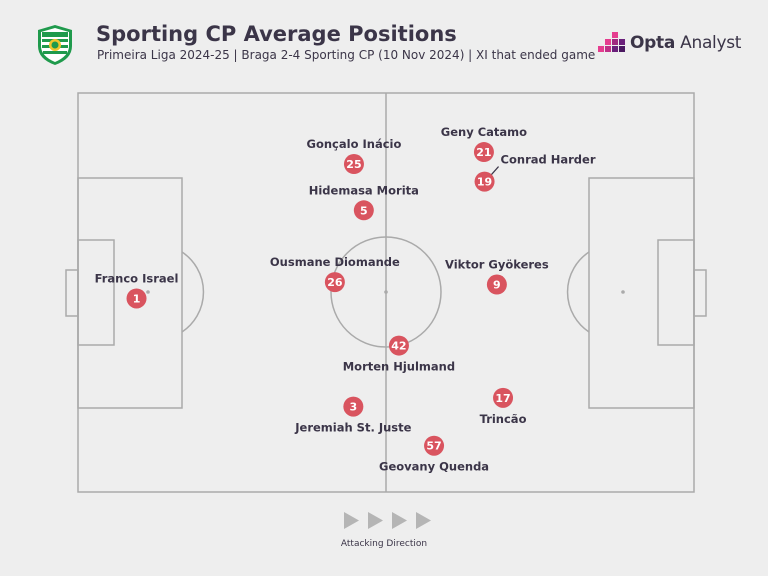 The height and width of the screenshot is (576, 768). What do you see at coordinates (72, 293) in the screenshot?
I see `left-goal` at bounding box center [72, 293].